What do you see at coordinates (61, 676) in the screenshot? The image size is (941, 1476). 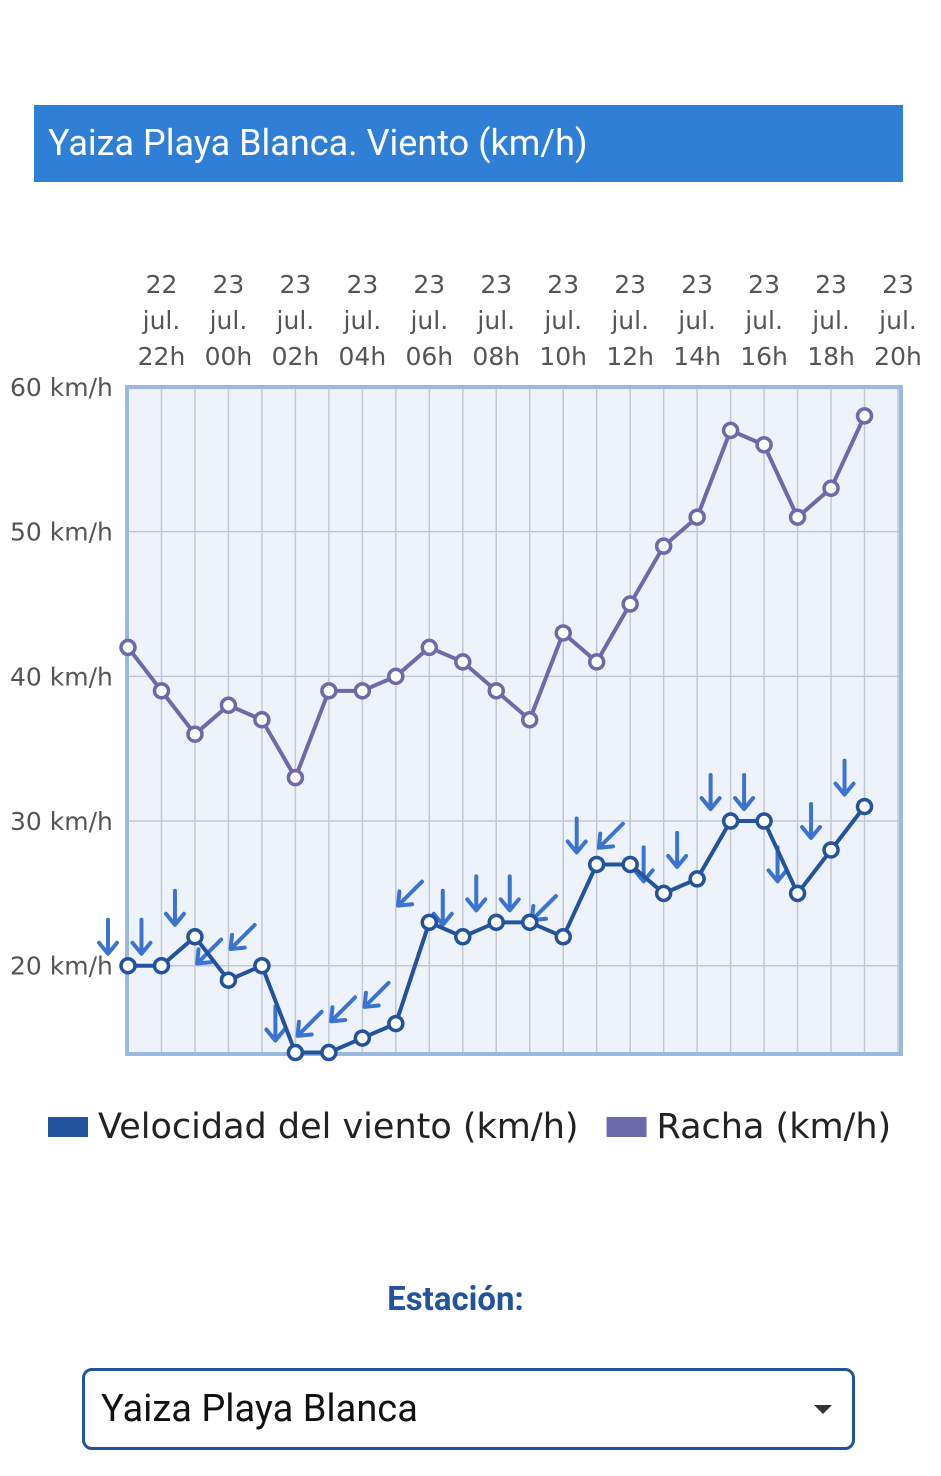 I see `y-tick-label: 40 km/h` at bounding box center [61, 676].